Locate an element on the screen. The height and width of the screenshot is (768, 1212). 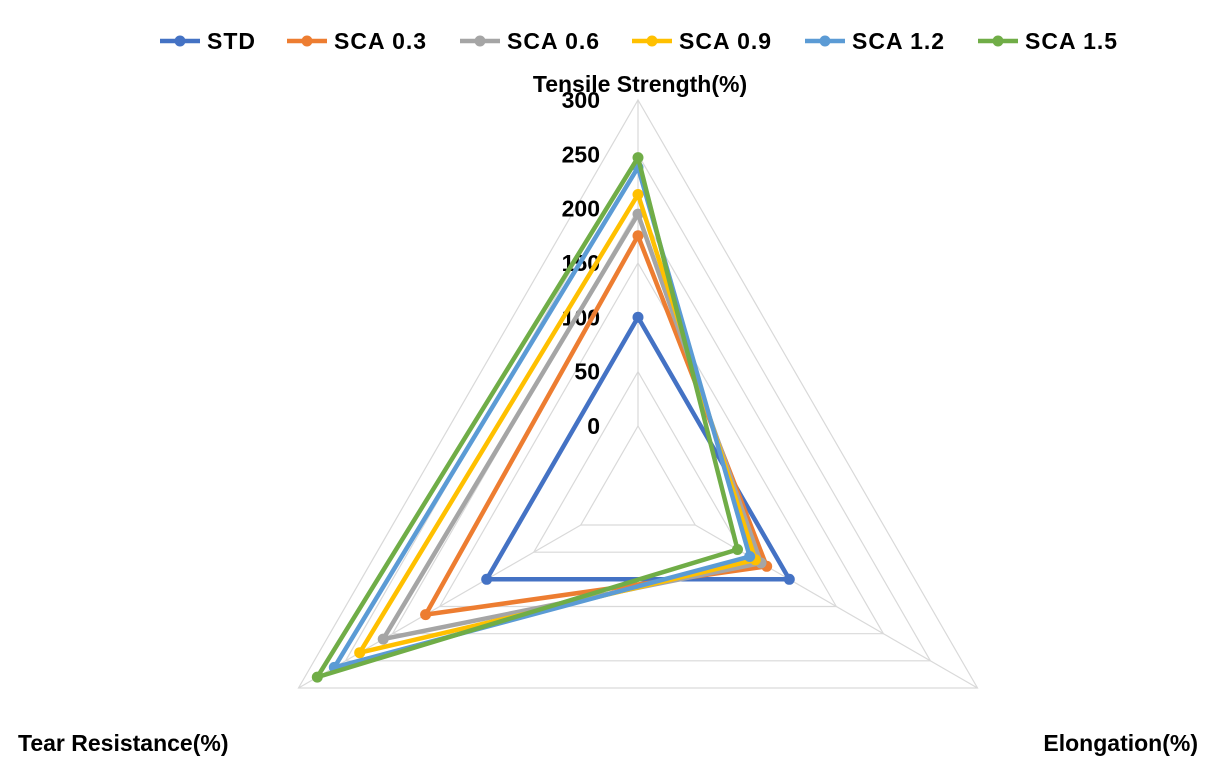
legend-item-sca-1-2: SCA 1.2 is located at coordinates (875, 41).